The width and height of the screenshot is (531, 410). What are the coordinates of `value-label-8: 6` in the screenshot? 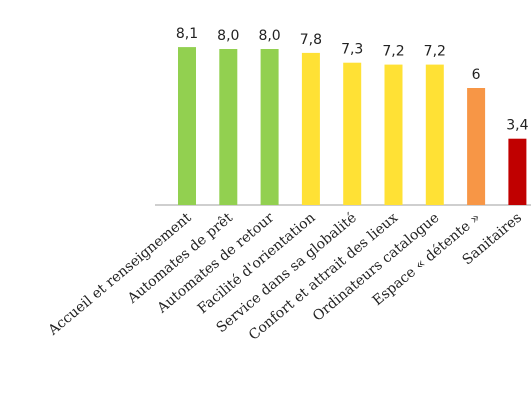 It's located at (476, 75).